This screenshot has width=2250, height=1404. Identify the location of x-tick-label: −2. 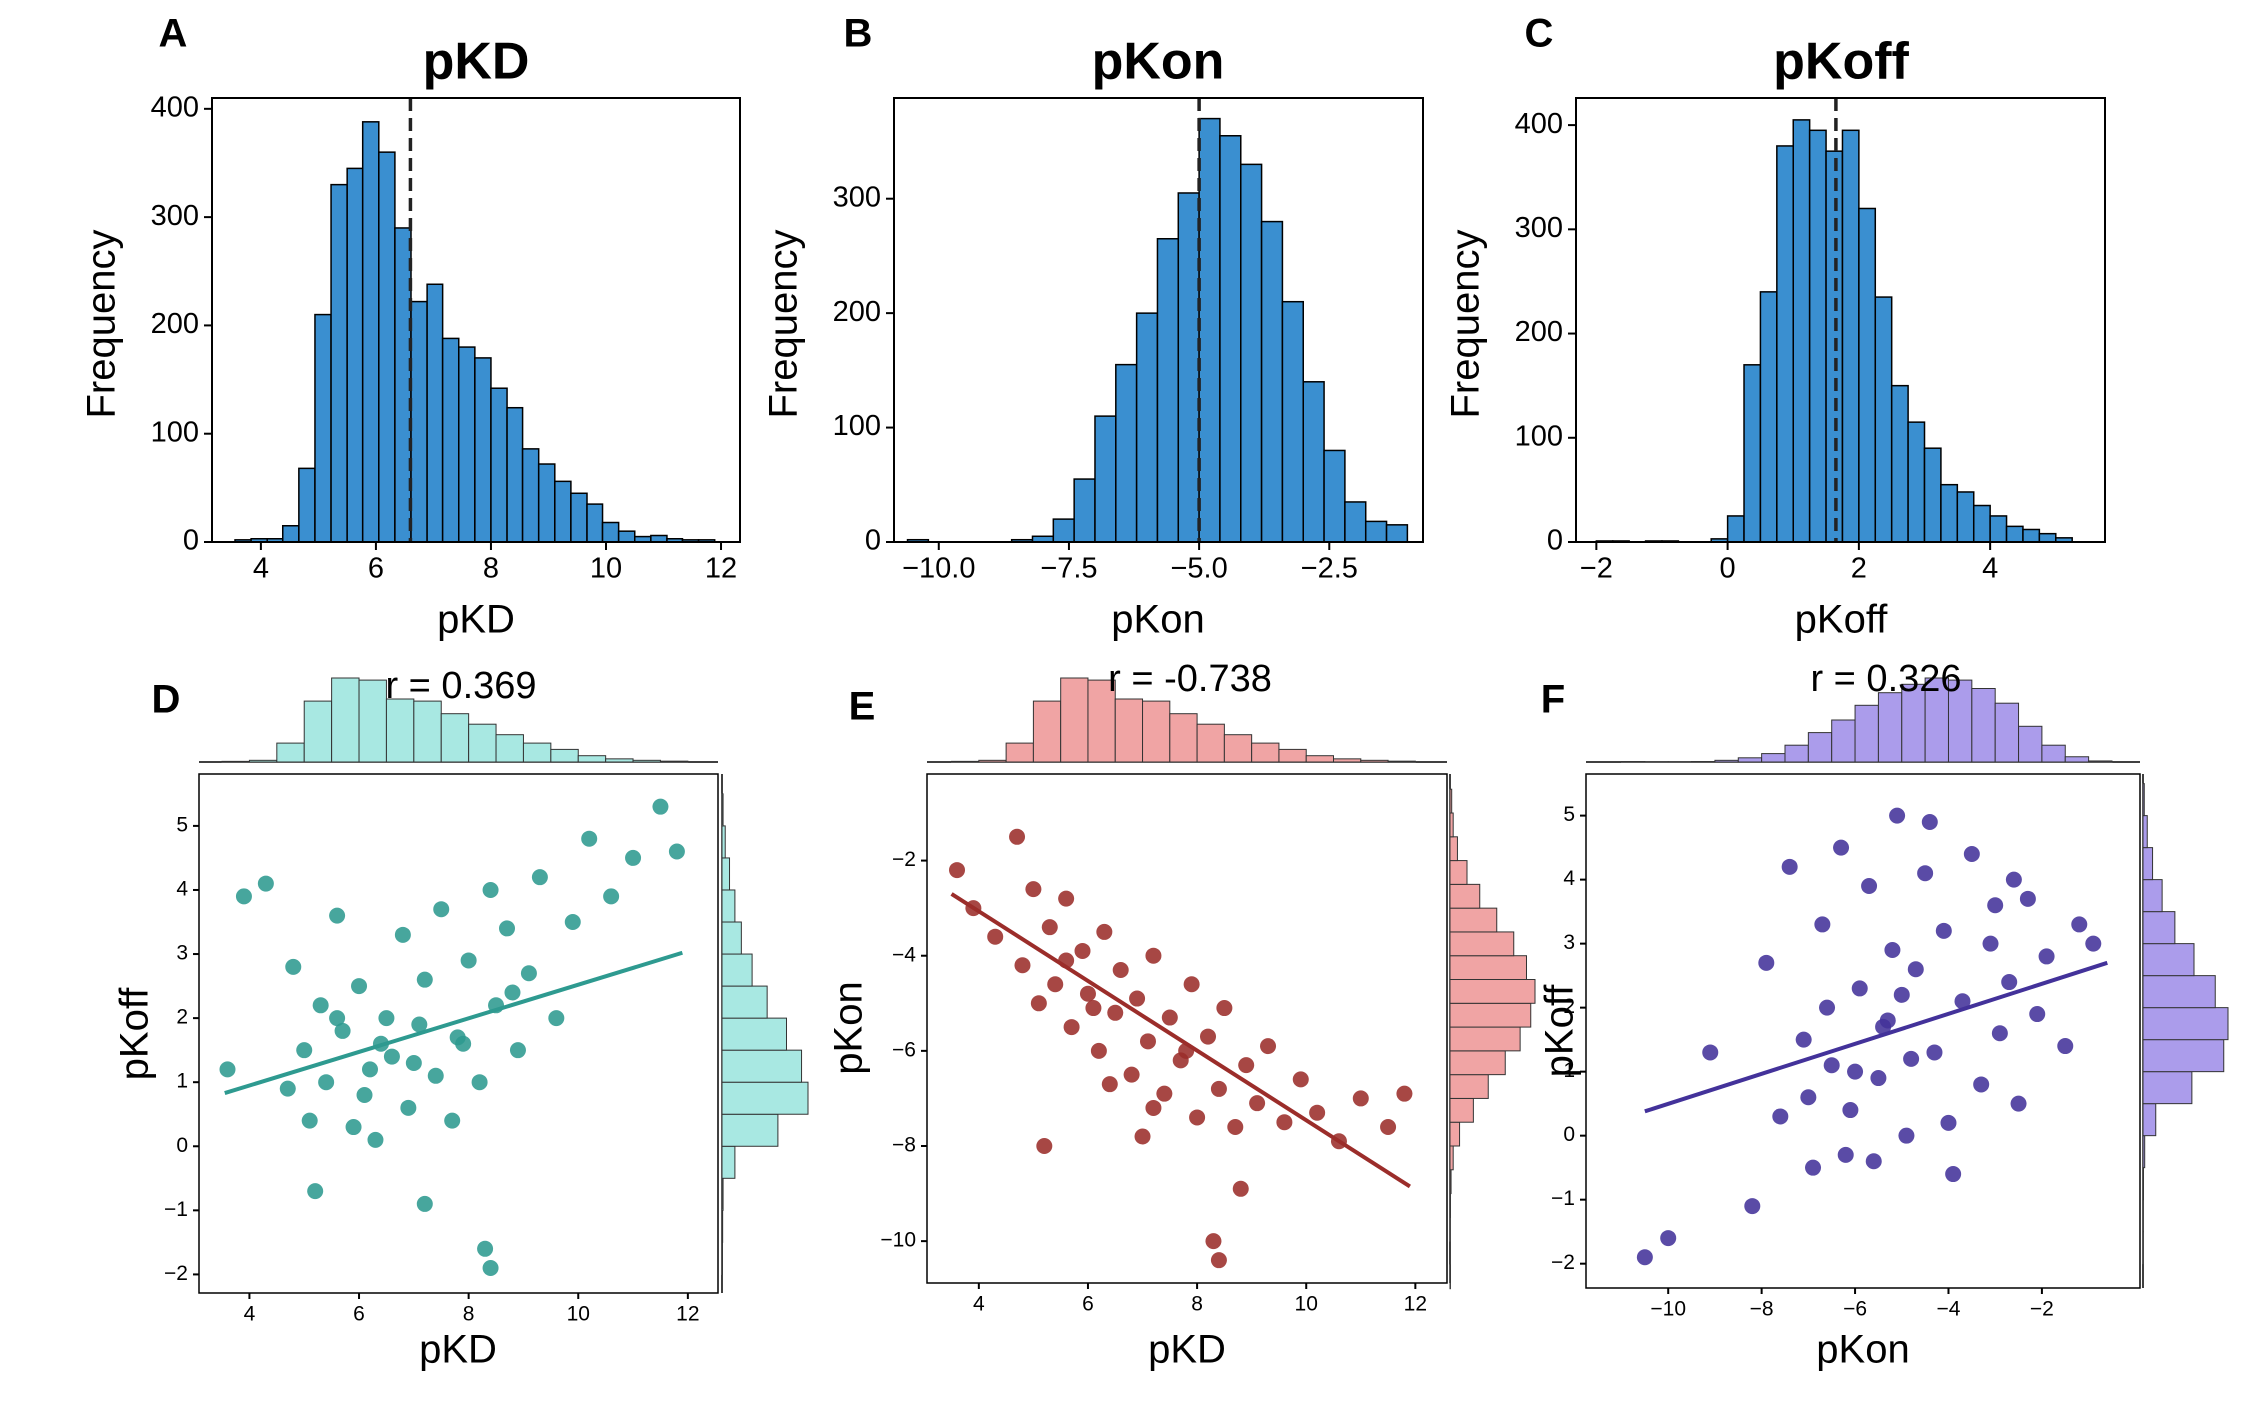
(2042, 1309).